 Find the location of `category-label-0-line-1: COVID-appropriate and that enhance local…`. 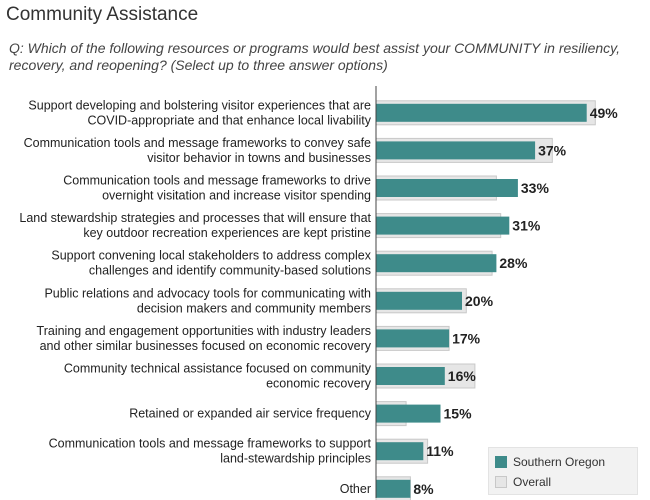

category-label-0-line-1: COVID-appropriate and that enhance local… is located at coordinates (230, 120).